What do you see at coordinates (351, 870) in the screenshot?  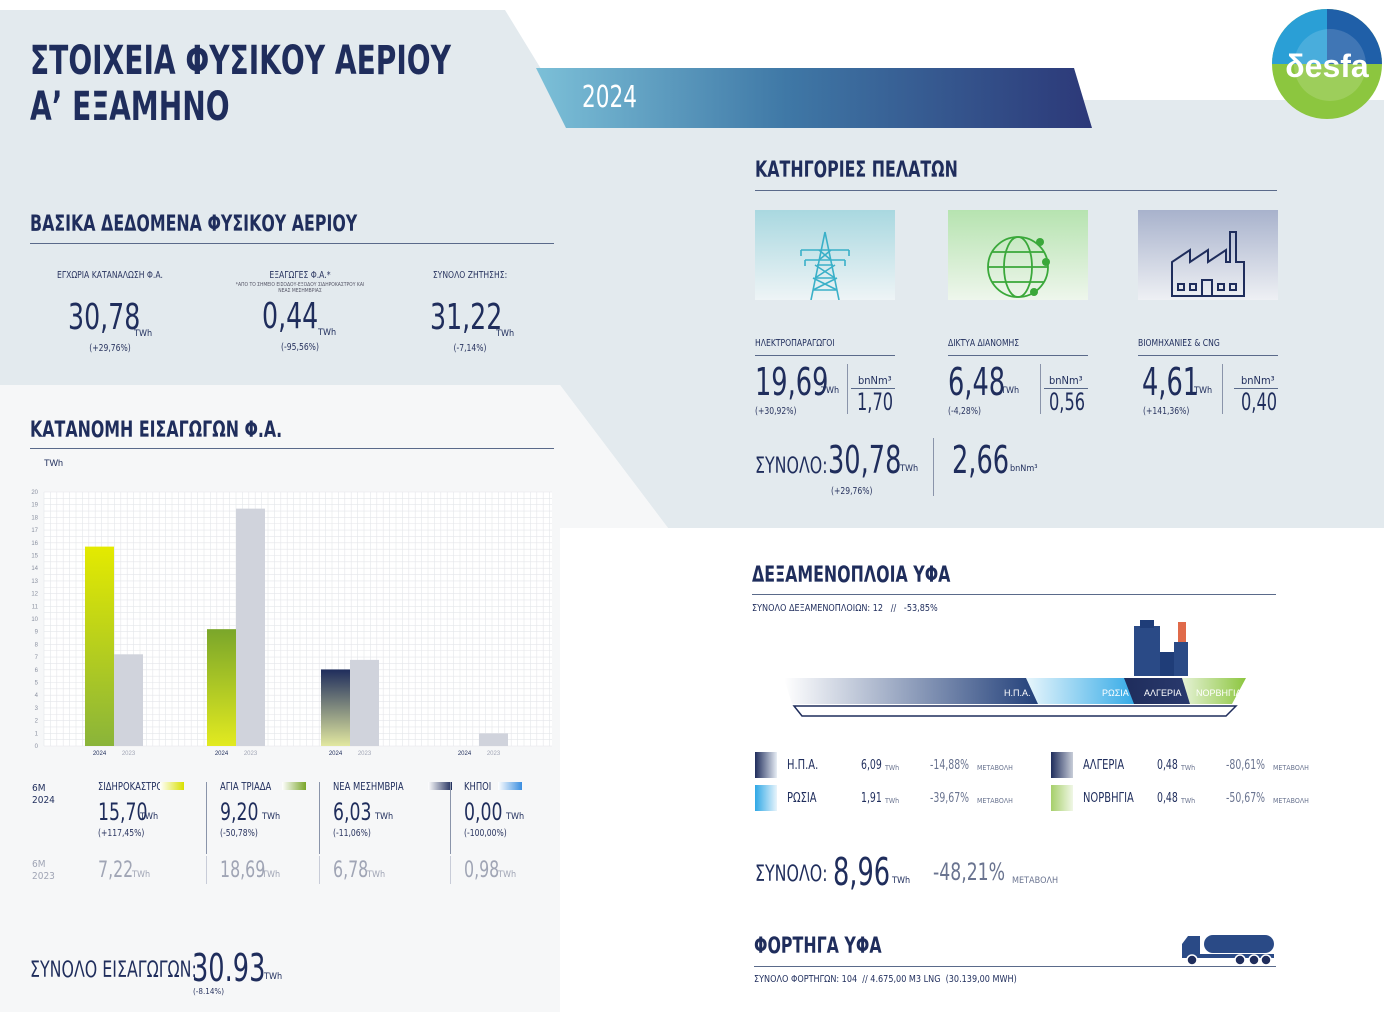 I see `import-2023-value: 6,78` at bounding box center [351, 870].